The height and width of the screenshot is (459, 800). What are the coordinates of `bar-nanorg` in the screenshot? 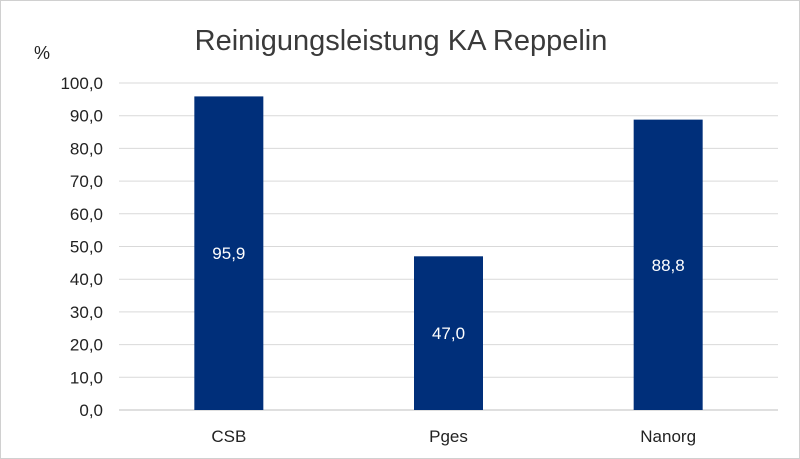 It's located at (668, 265).